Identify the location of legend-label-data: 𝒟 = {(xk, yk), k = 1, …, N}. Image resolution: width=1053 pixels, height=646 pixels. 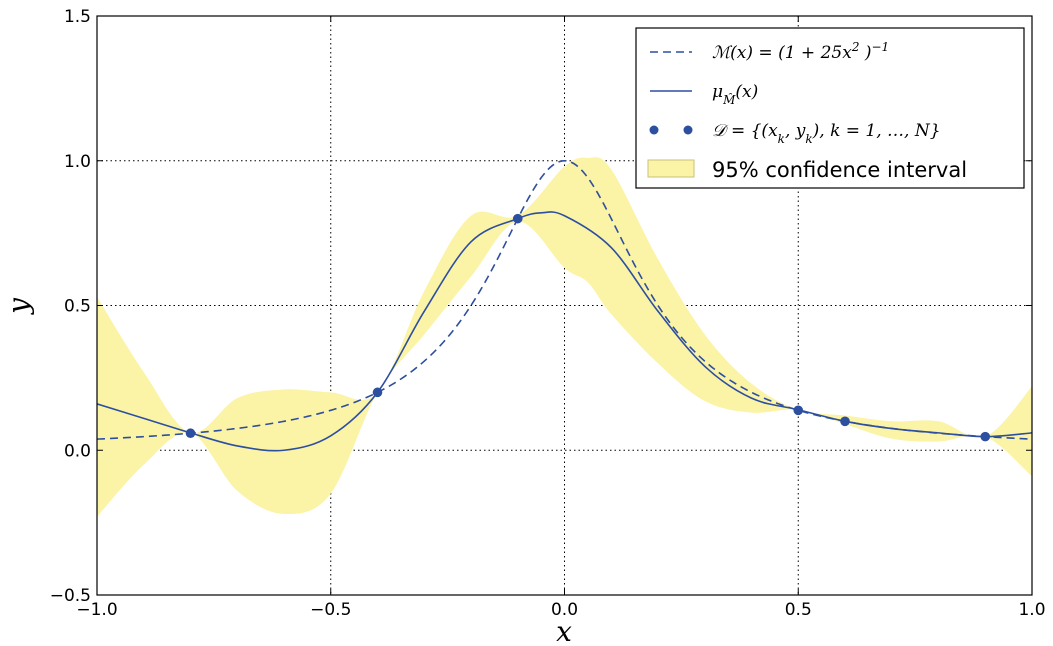
(826, 133).